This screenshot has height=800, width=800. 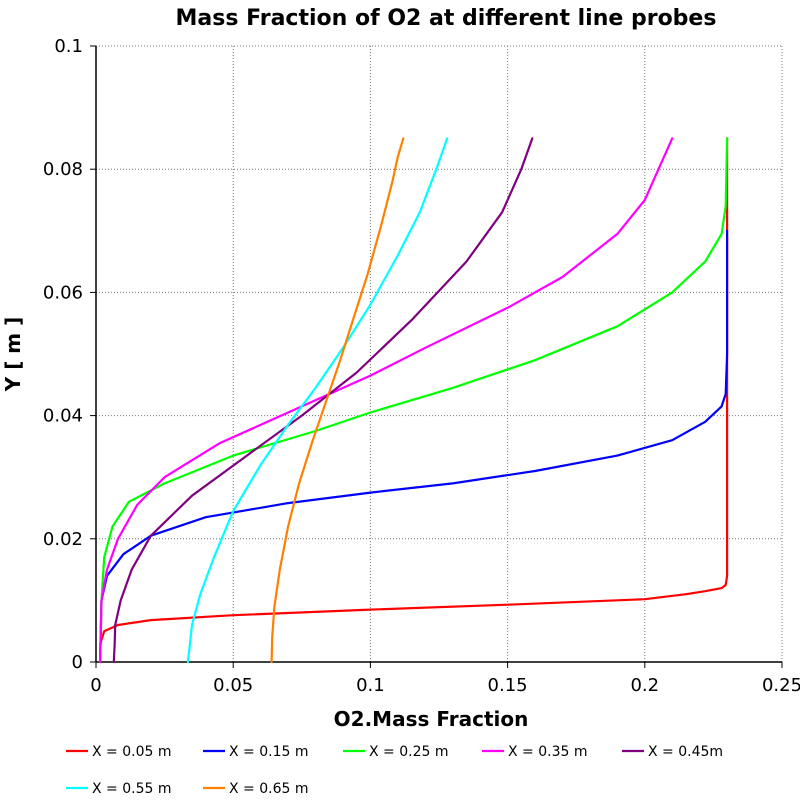 What do you see at coordinates (268, 752) in the screenshot?
I see `legend-label: X = 0.15 m` at bounding box center [268, 752].